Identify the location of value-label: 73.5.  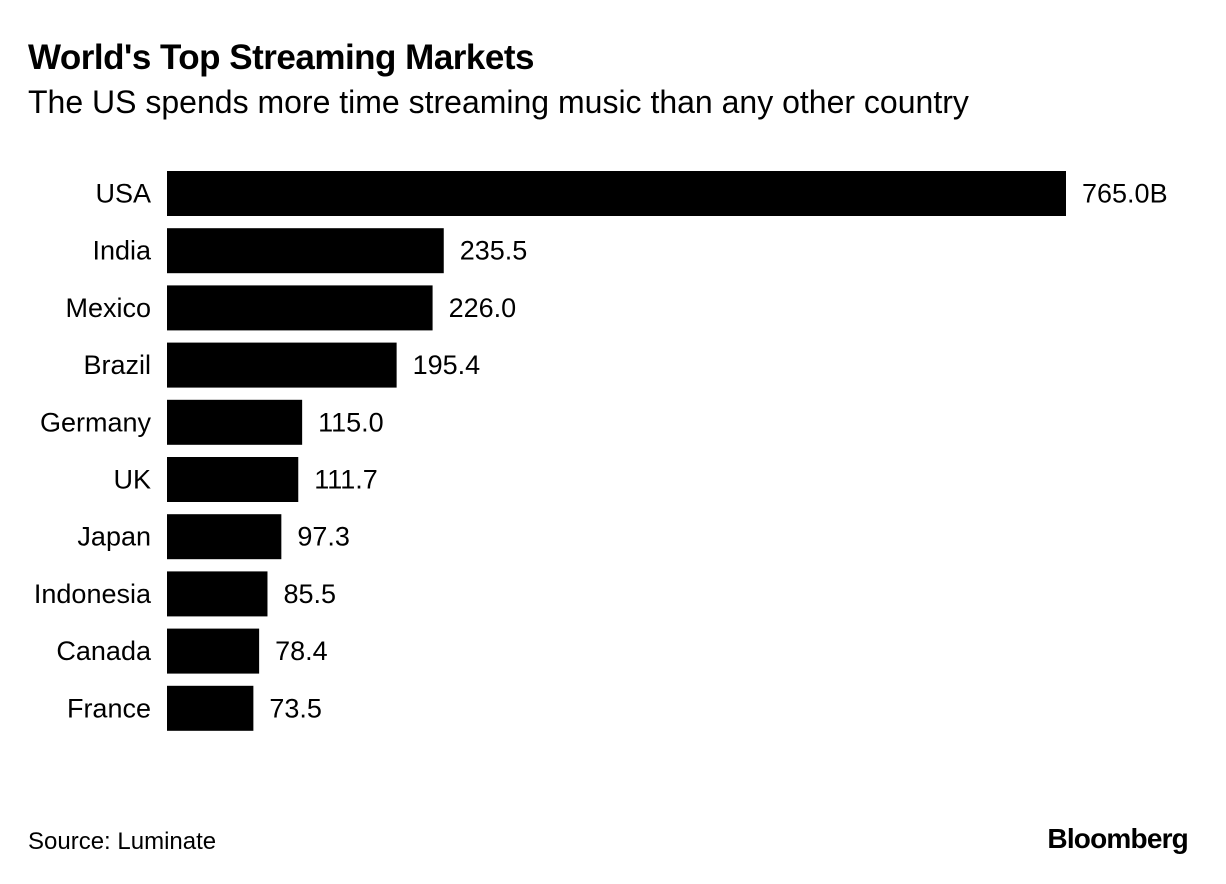
(295, 708).